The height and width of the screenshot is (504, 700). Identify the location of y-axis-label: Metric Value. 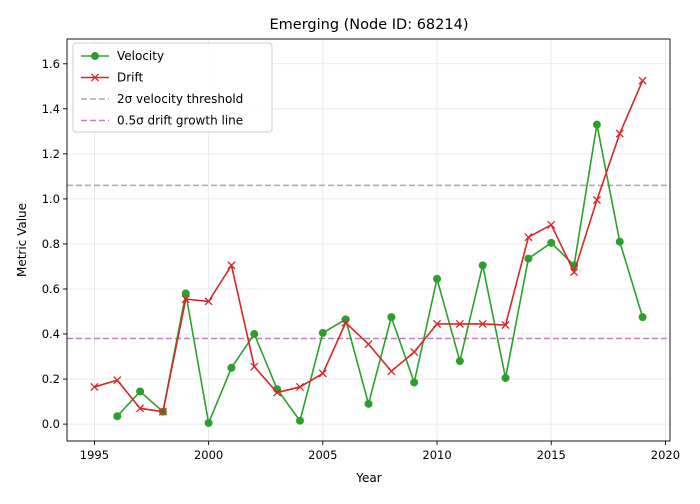
(22, 240).